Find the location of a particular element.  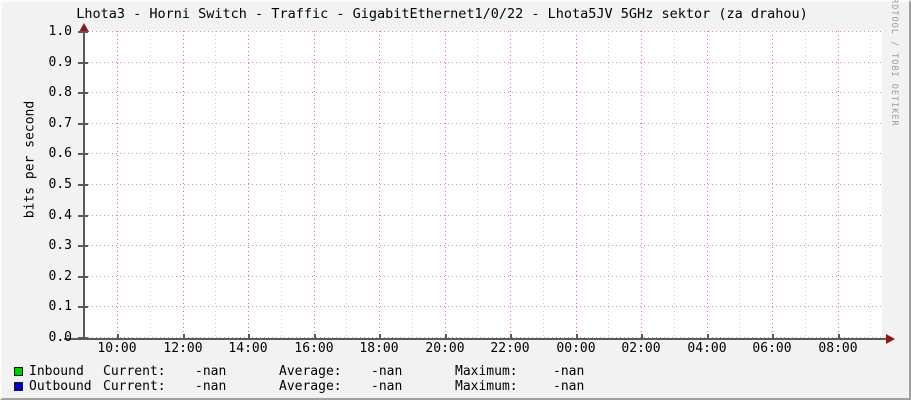

x-axis-tick-label: 02:00 is located at coordinates (641, 348).